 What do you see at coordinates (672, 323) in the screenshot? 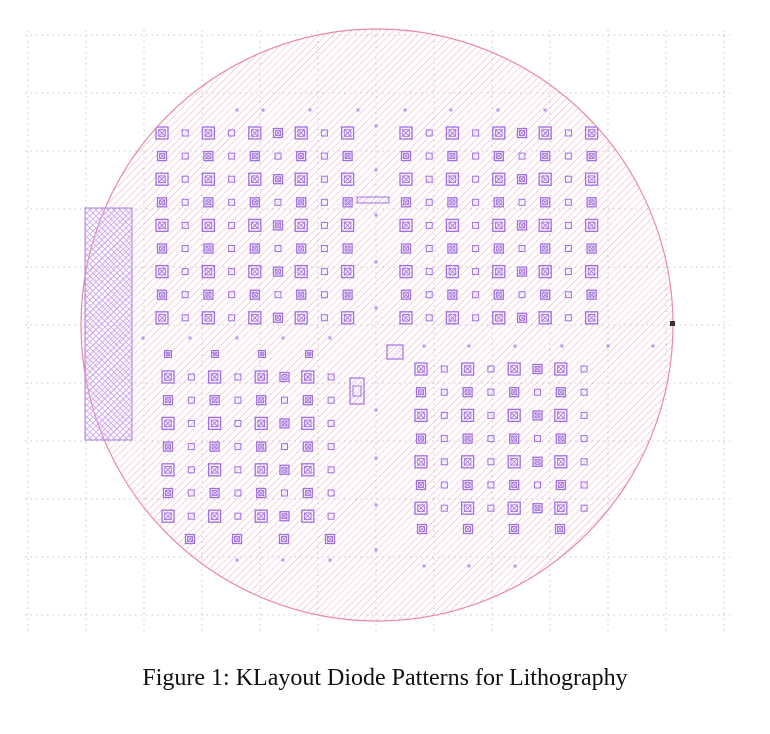
I see `wafer-flat-marker` at bounding box center [672, 323].